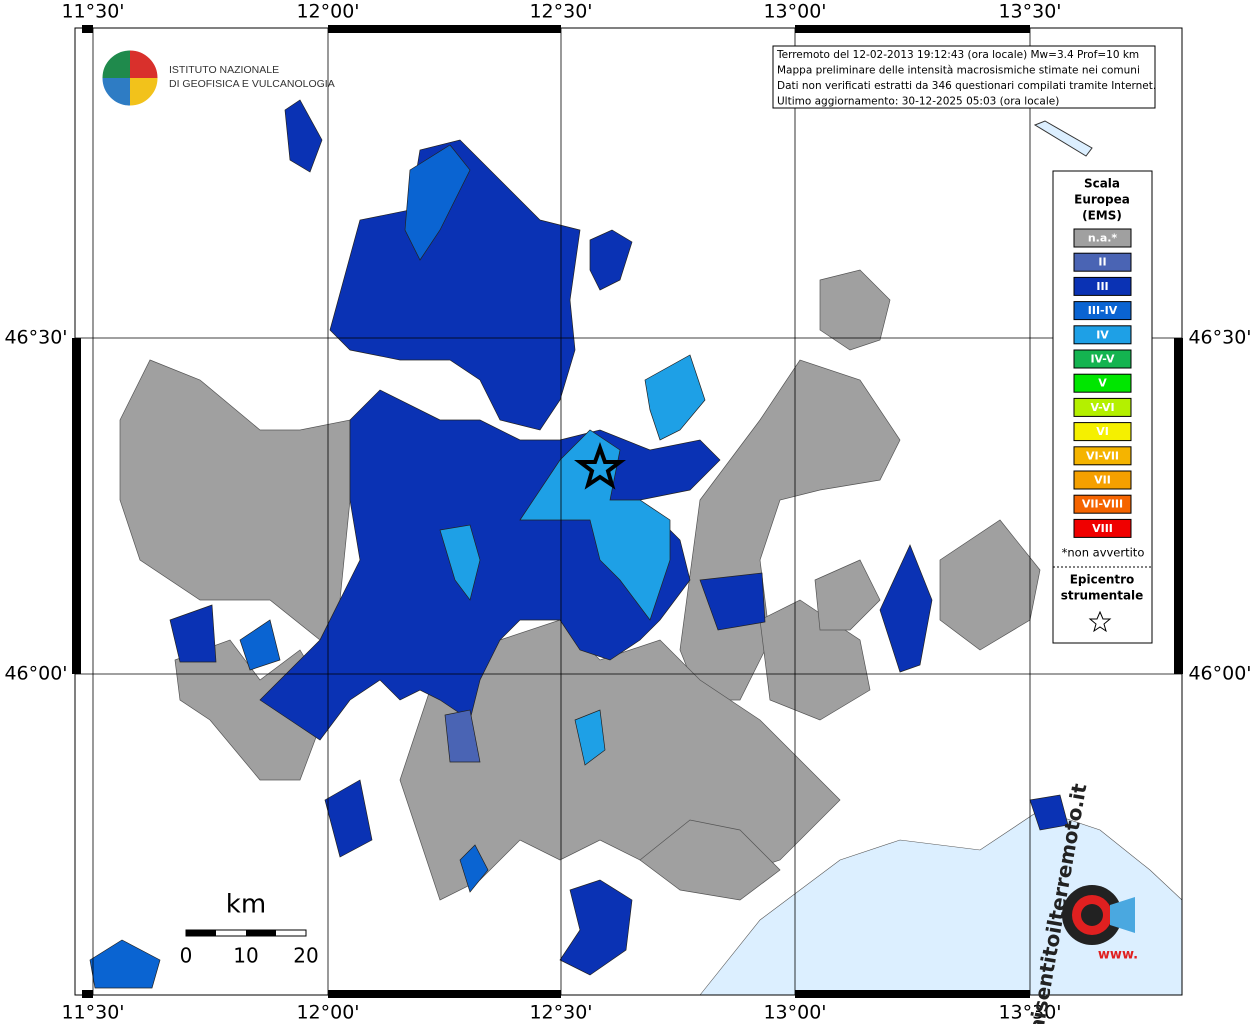  What do you see at coordinates (462, 736) in the screenshot?
I see `area-intensity-ii` at bounding box center [462, 736].